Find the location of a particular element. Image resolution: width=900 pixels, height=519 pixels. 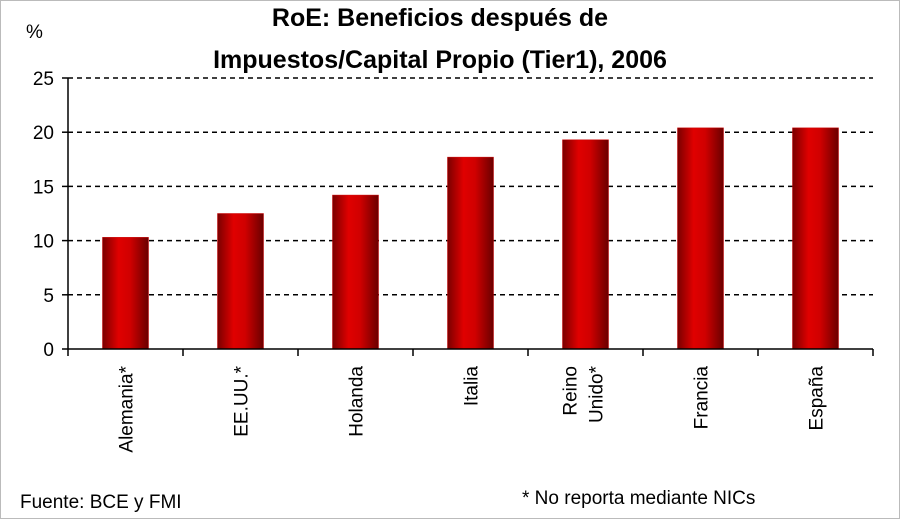

y-tick-label: 10 is located at coordinates (43, 242).